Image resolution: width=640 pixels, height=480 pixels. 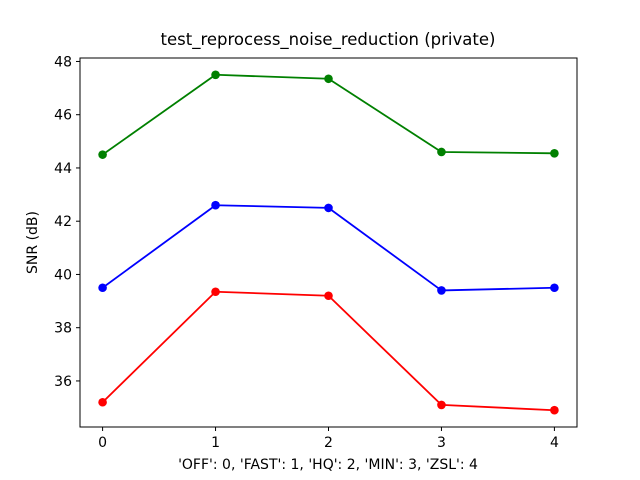 I want to click on x-tick-label: 1, so click(x=215, y=443).